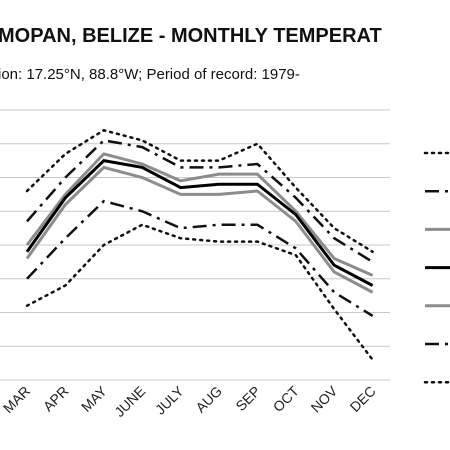 The width and height of the screenshot is (450, 450). I want to click on x-tick-label: JULY, so click(169, 399).